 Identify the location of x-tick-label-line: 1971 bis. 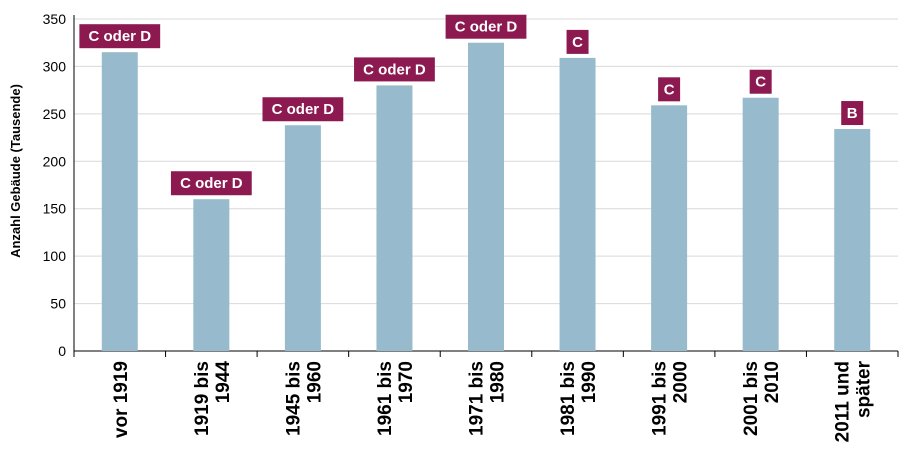
(477, 398).